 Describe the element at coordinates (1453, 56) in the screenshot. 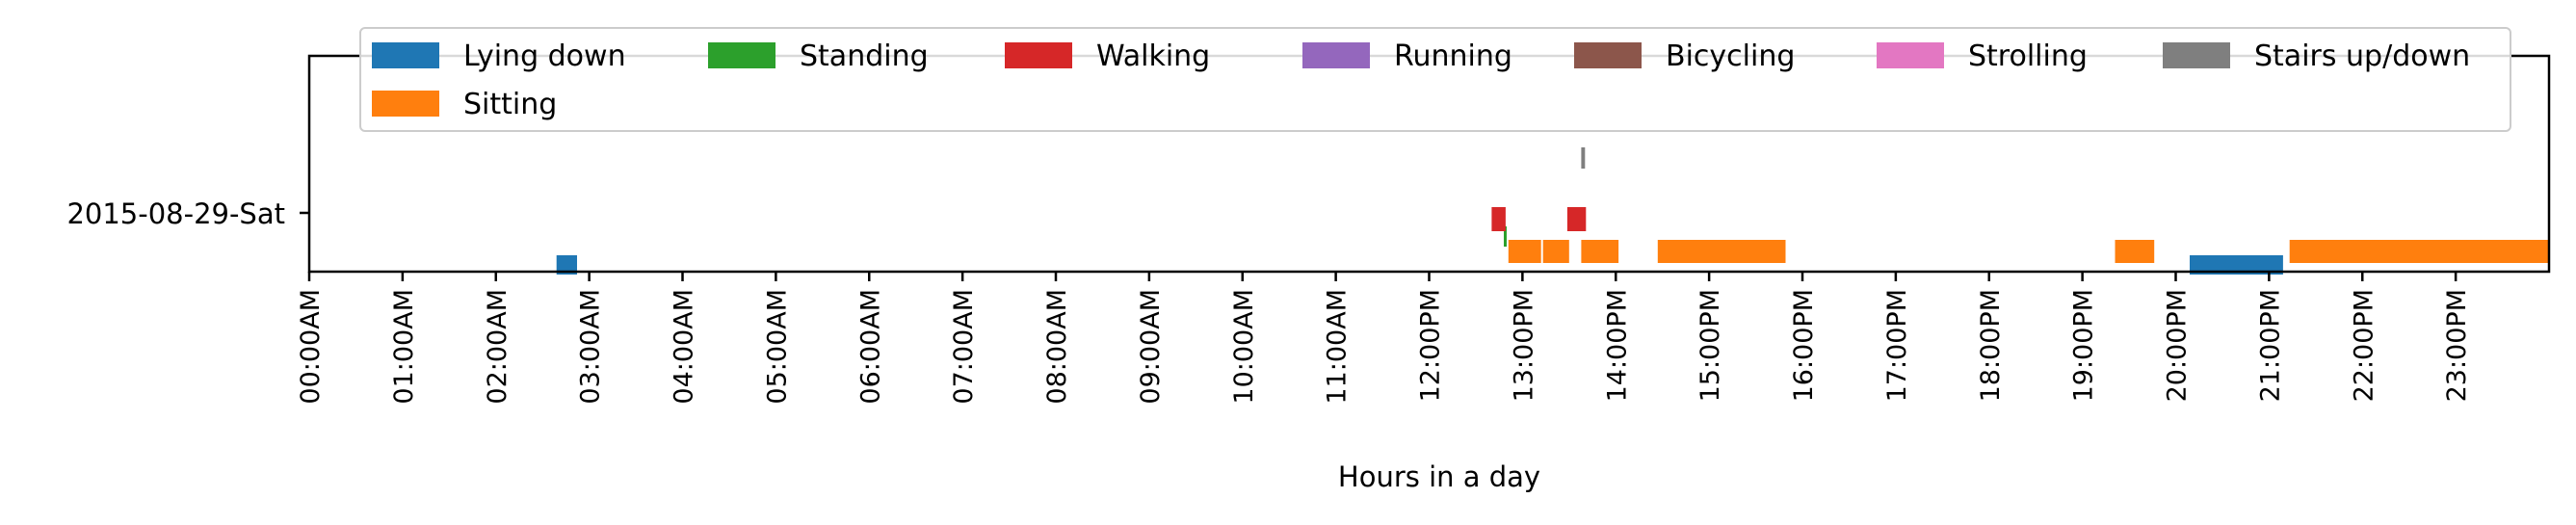

I see `legend-label: Running` at that location.